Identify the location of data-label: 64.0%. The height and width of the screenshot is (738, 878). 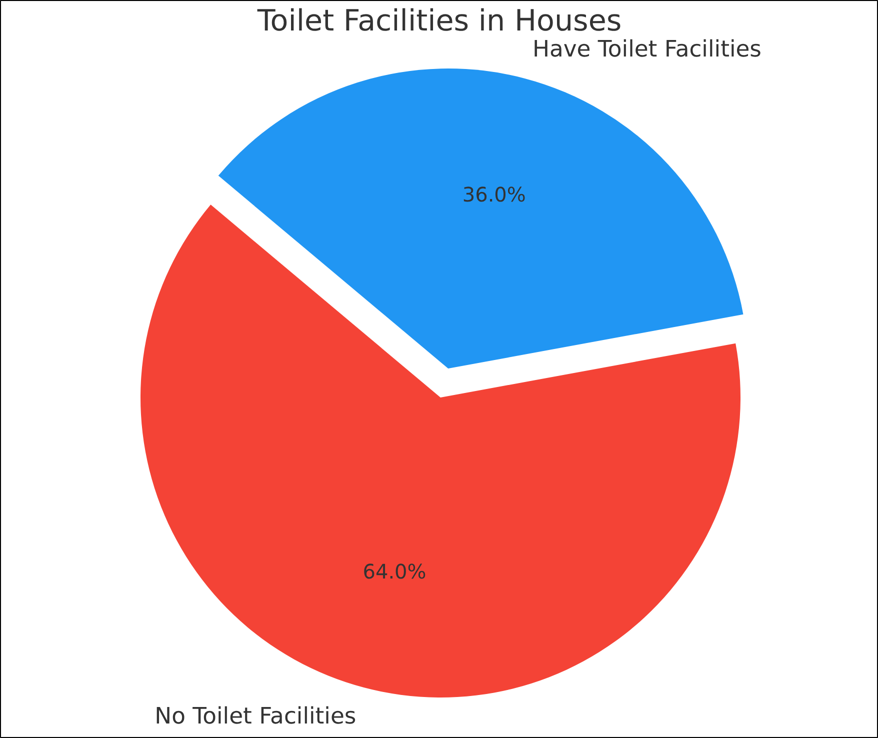
(394, 572).